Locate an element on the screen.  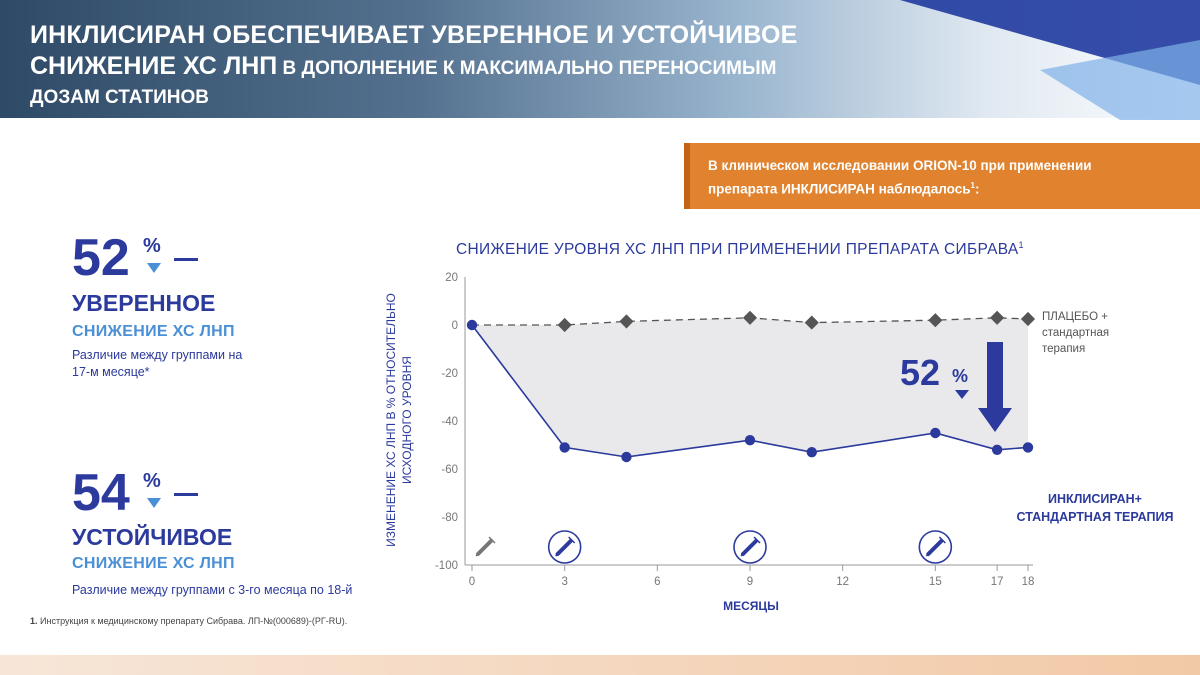
bottom-band is located at coordinates (600, 665).